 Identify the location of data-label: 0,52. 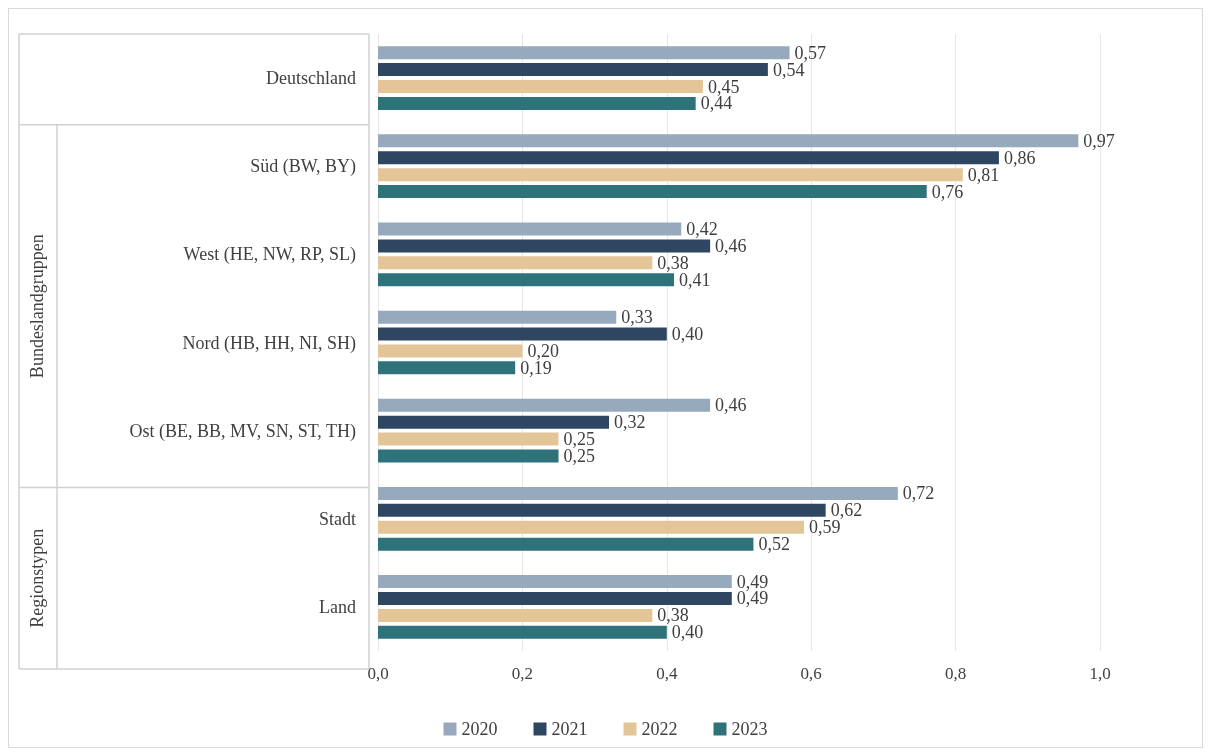
(774, 544).